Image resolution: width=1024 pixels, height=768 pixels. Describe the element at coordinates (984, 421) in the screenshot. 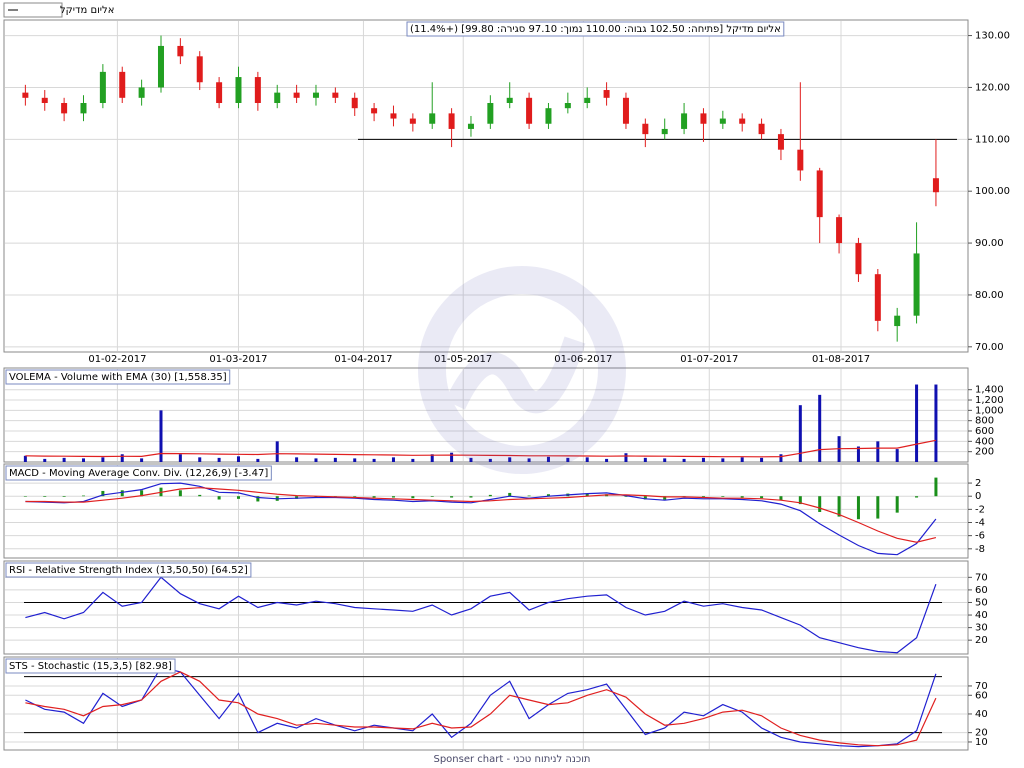

I see `y-tick-label: 800` at that location.